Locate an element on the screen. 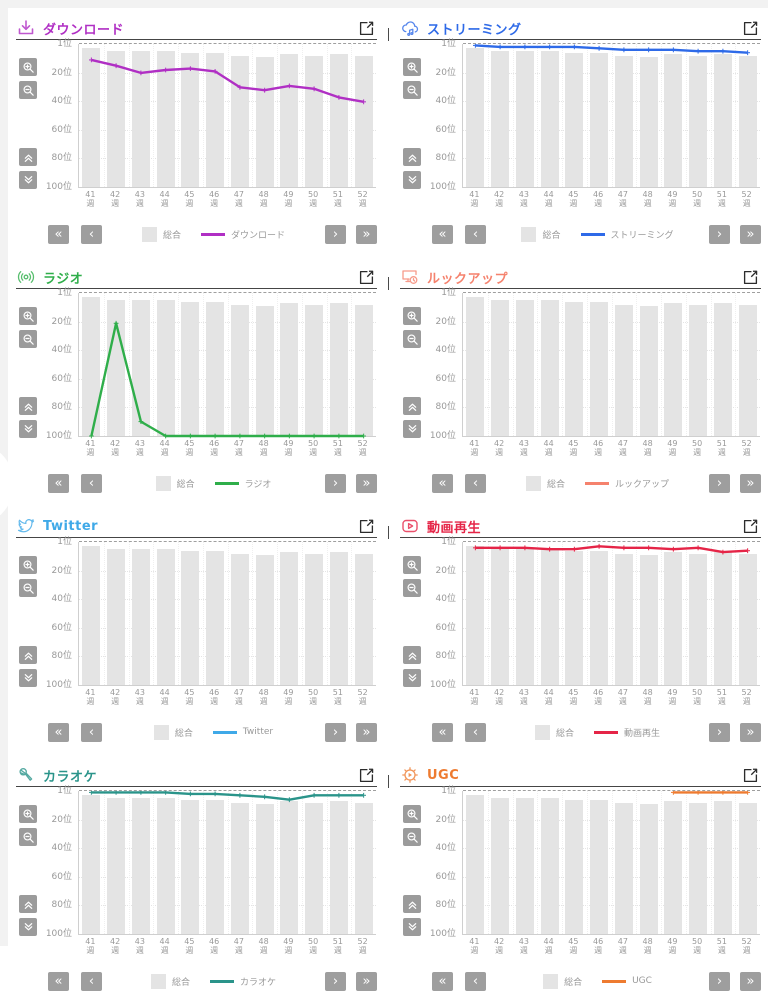 The image size is (768, 1004). x-tick: 48 週 is located at coordinates (264, 448).